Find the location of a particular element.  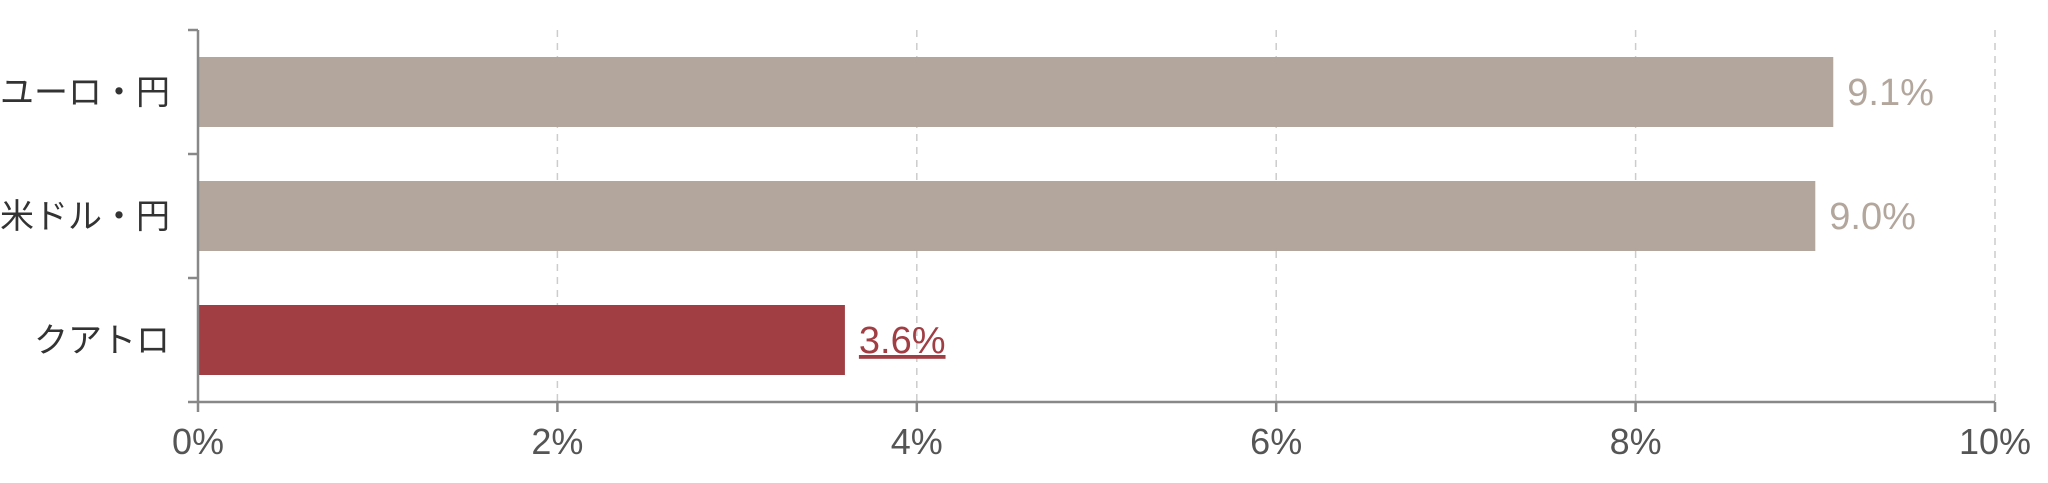

category-label: クアトロ is located at coordinates (102, 341).